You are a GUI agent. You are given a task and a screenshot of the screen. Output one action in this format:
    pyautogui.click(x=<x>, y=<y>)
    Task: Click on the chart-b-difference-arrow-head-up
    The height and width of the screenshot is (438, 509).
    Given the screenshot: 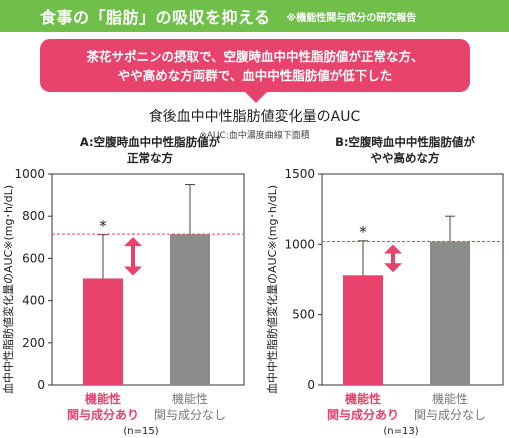 What is the action you would take?
    pyautogui.click(x=393, y=249)
    